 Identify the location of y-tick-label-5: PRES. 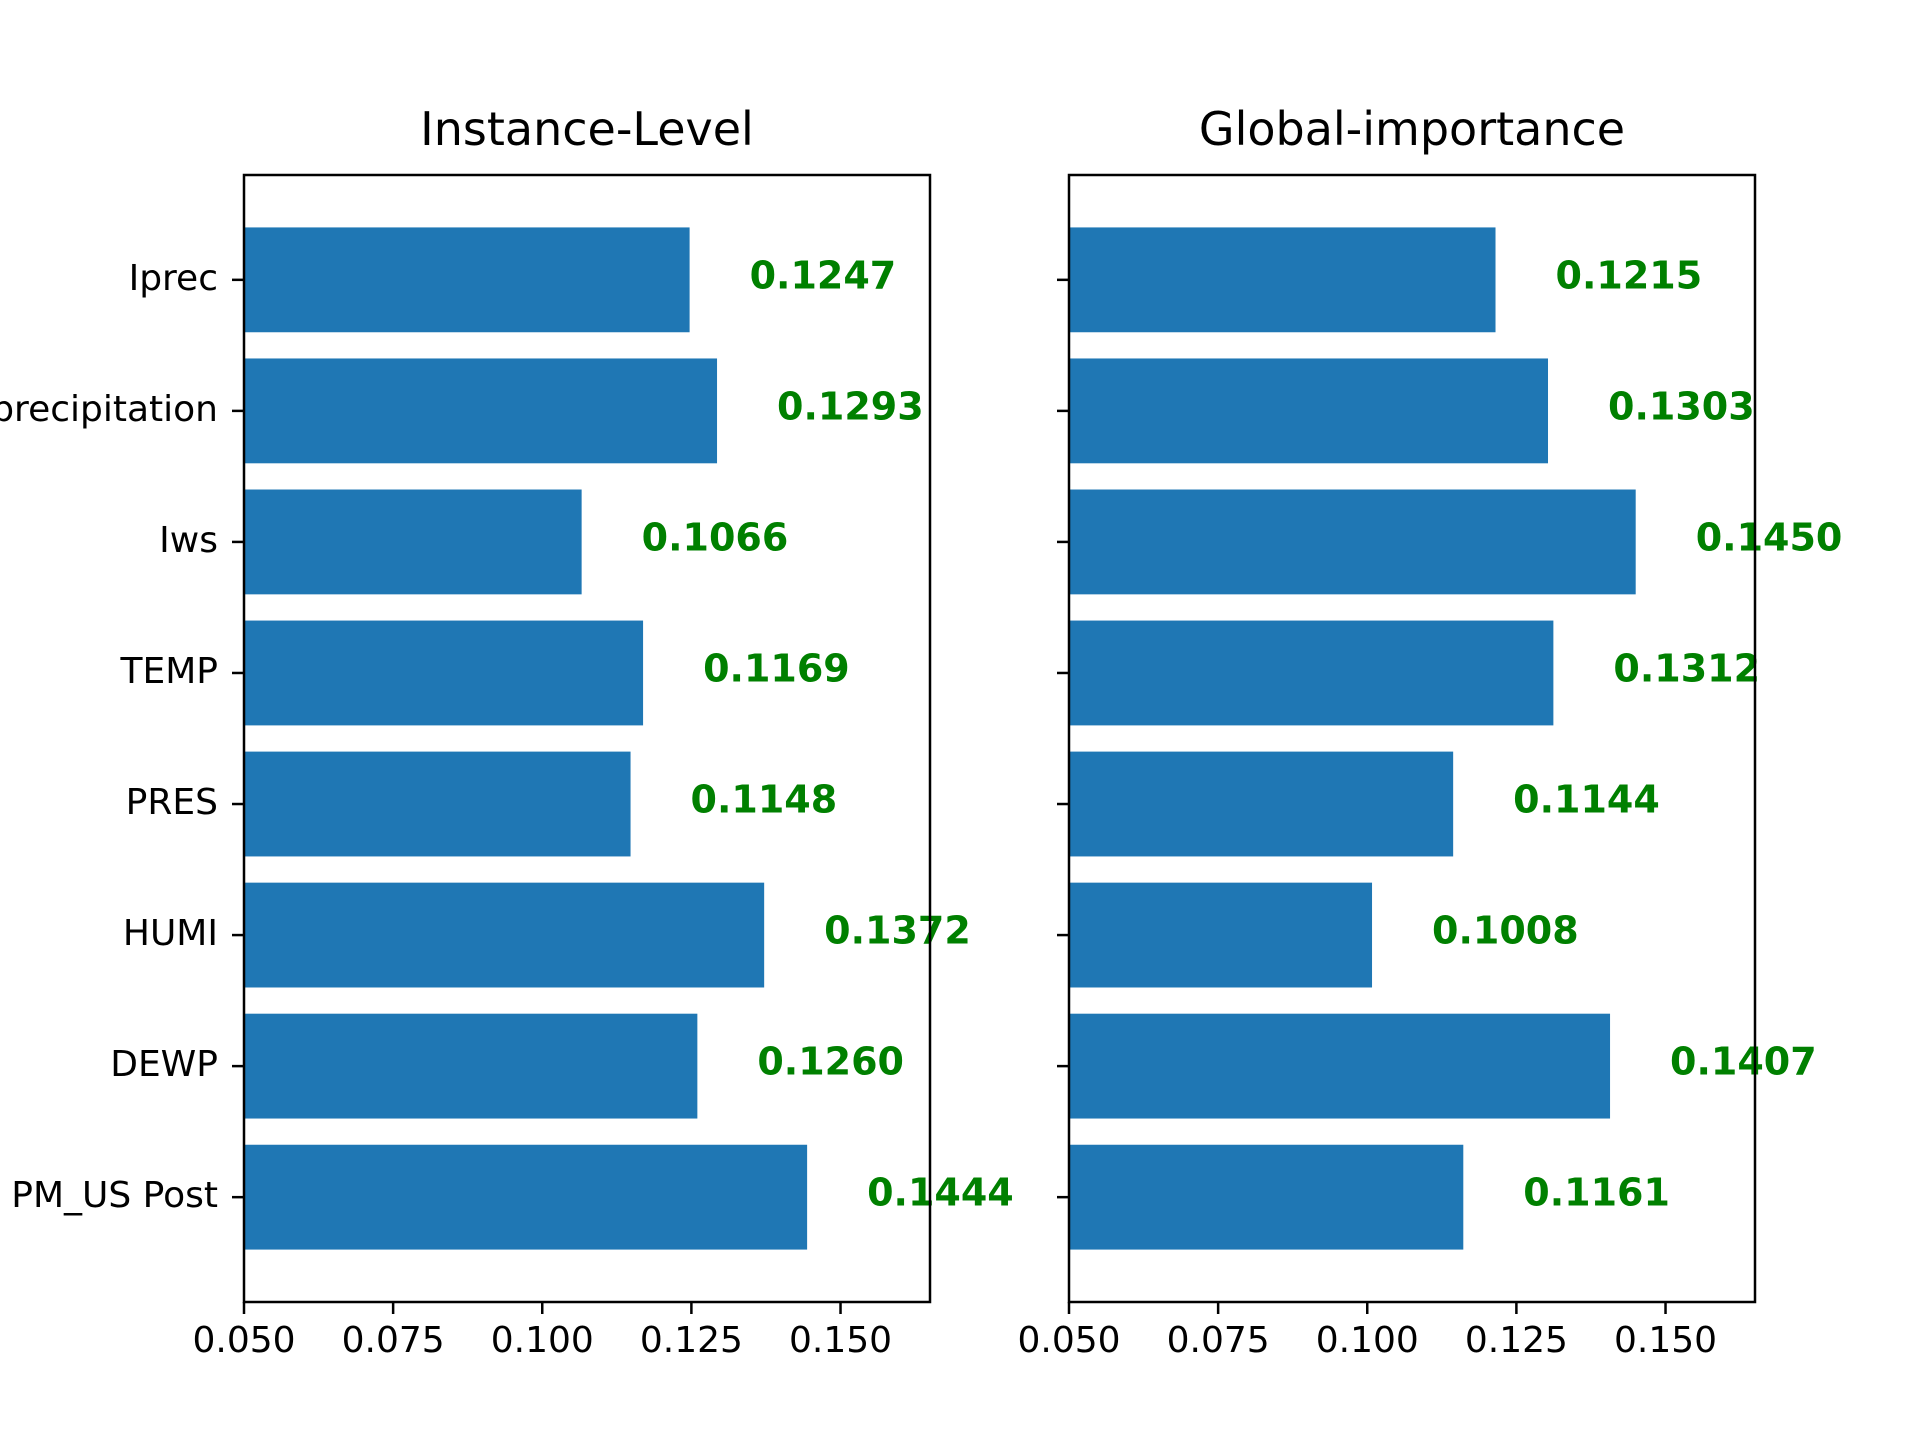
(172, 802).